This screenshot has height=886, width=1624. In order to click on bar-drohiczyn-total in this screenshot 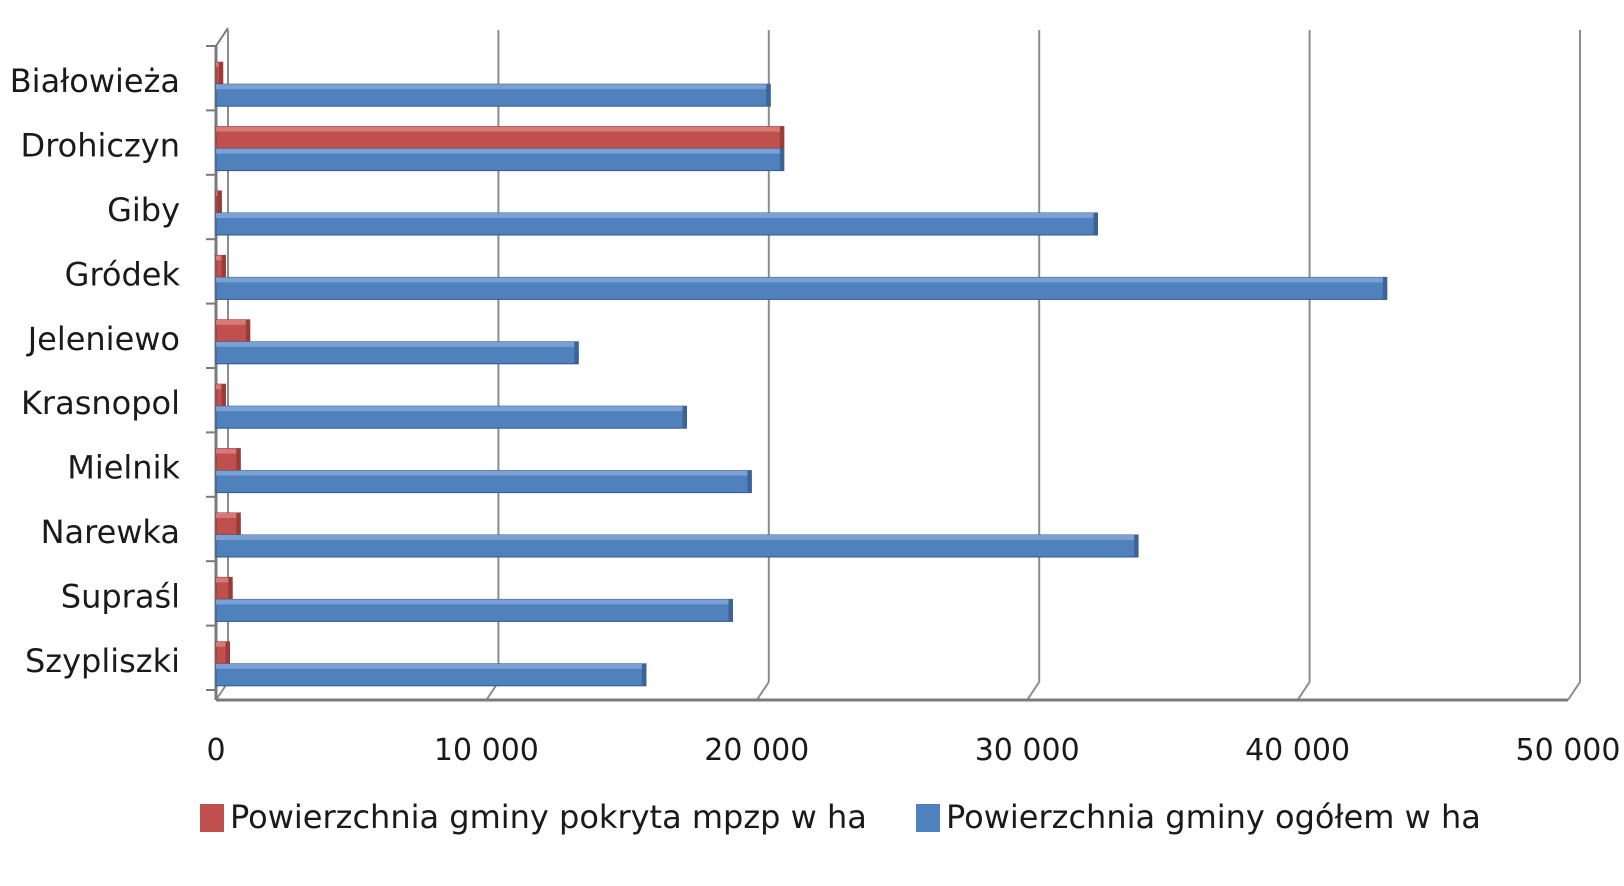, I will do `click(500, 160)`.